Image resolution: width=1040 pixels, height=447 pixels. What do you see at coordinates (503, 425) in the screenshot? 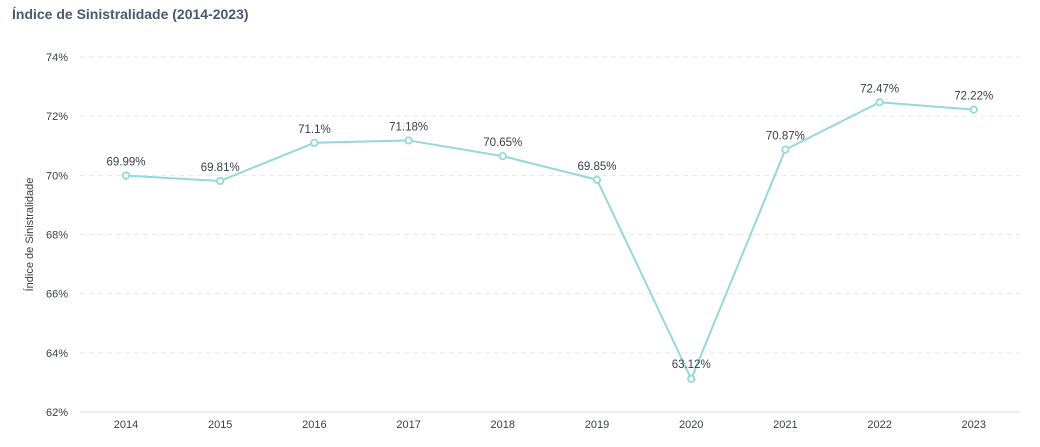
I see `x-tick-label: 2018` at bounding box center [503, 425].